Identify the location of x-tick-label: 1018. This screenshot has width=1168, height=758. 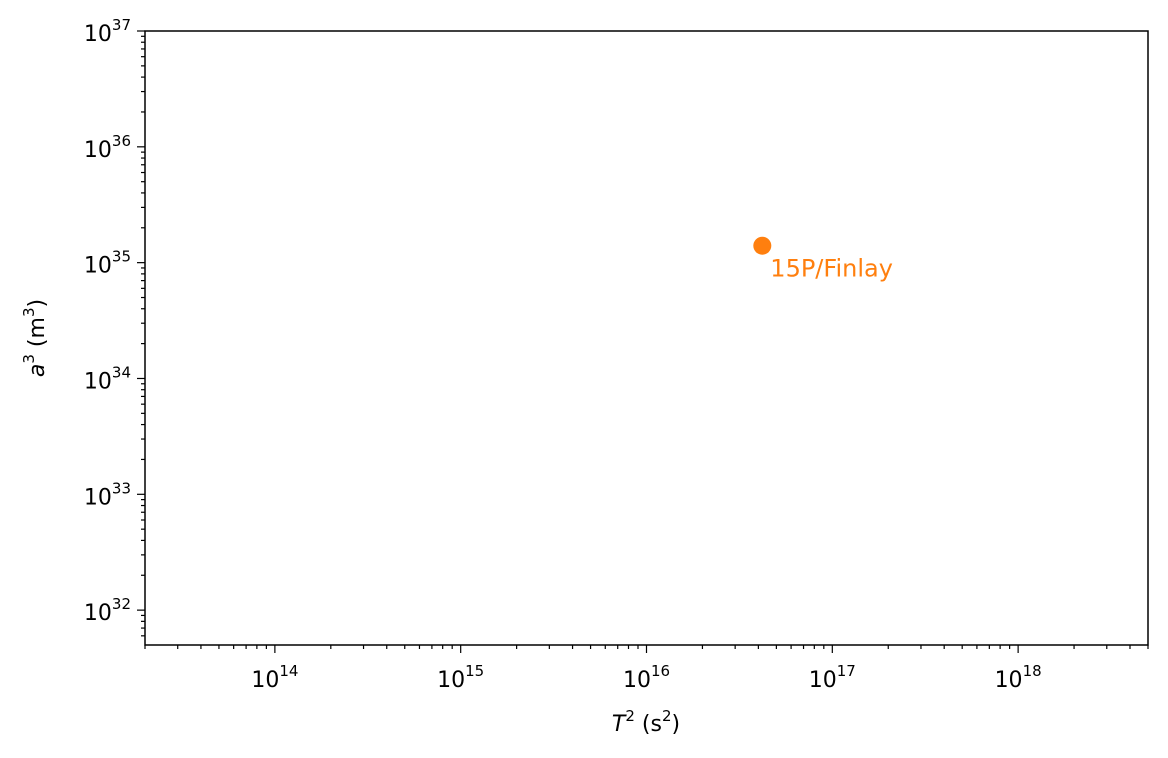
(1018, 677).